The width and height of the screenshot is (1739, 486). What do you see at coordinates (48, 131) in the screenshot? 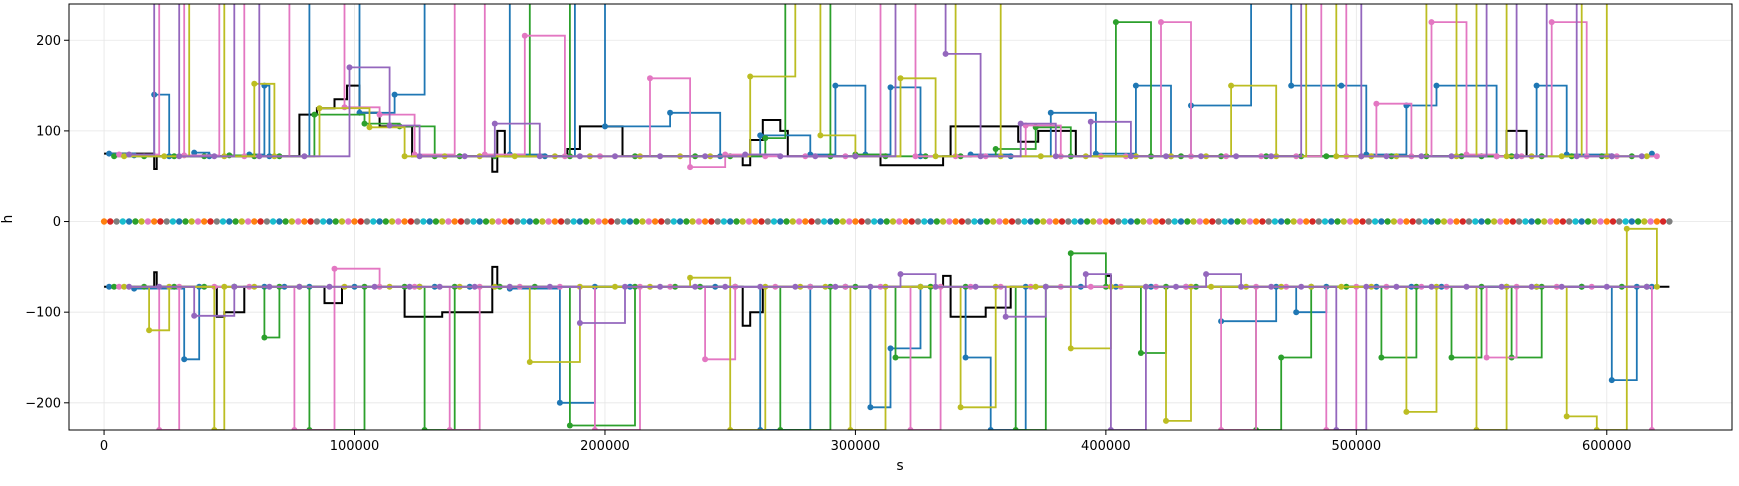
I see `y-tick-label: 100` at bounding box center [48, 131].